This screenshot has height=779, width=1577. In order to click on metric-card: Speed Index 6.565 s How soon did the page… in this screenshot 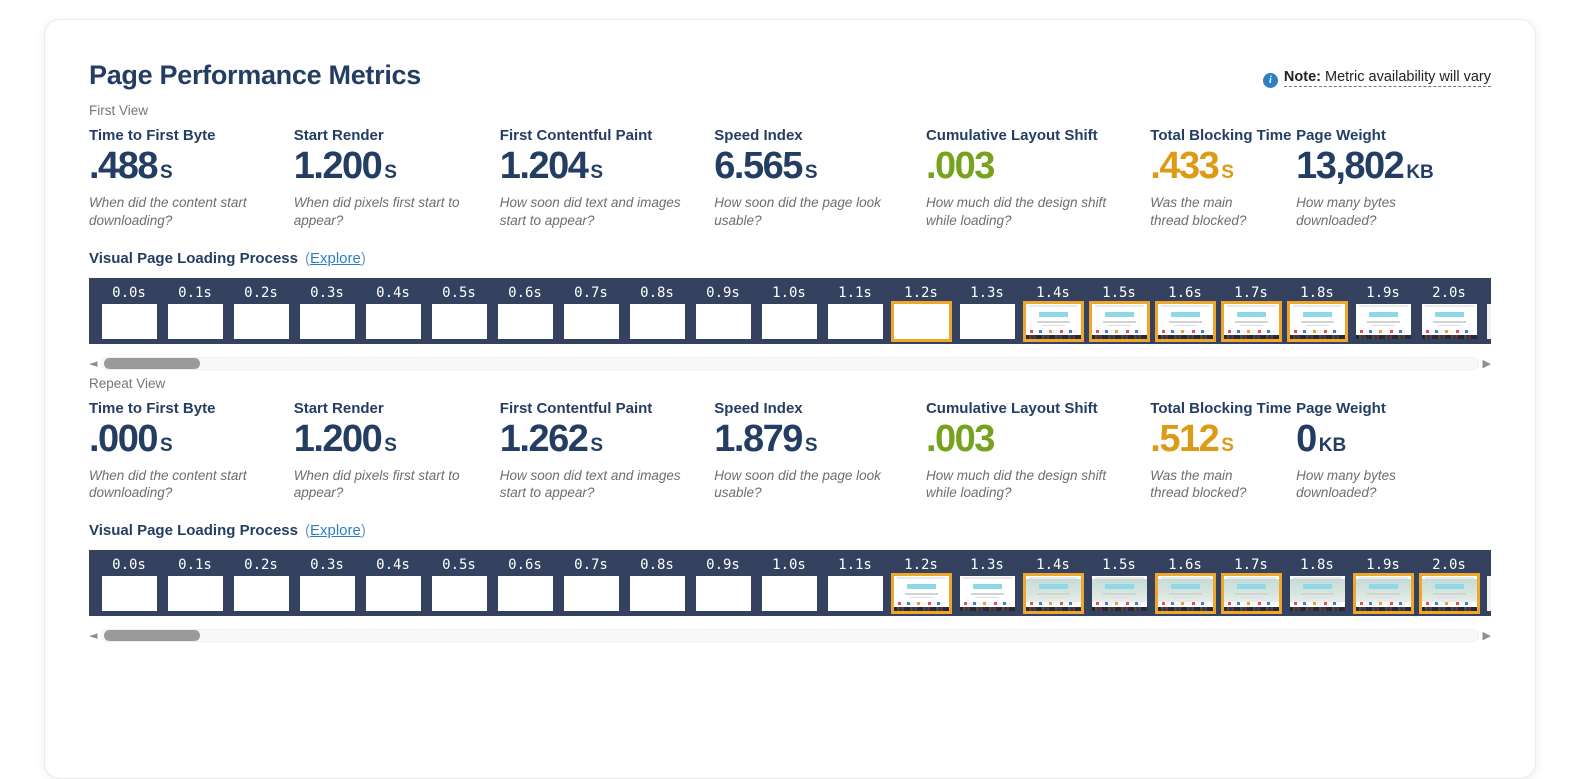, I will do `click(820, 178)`.